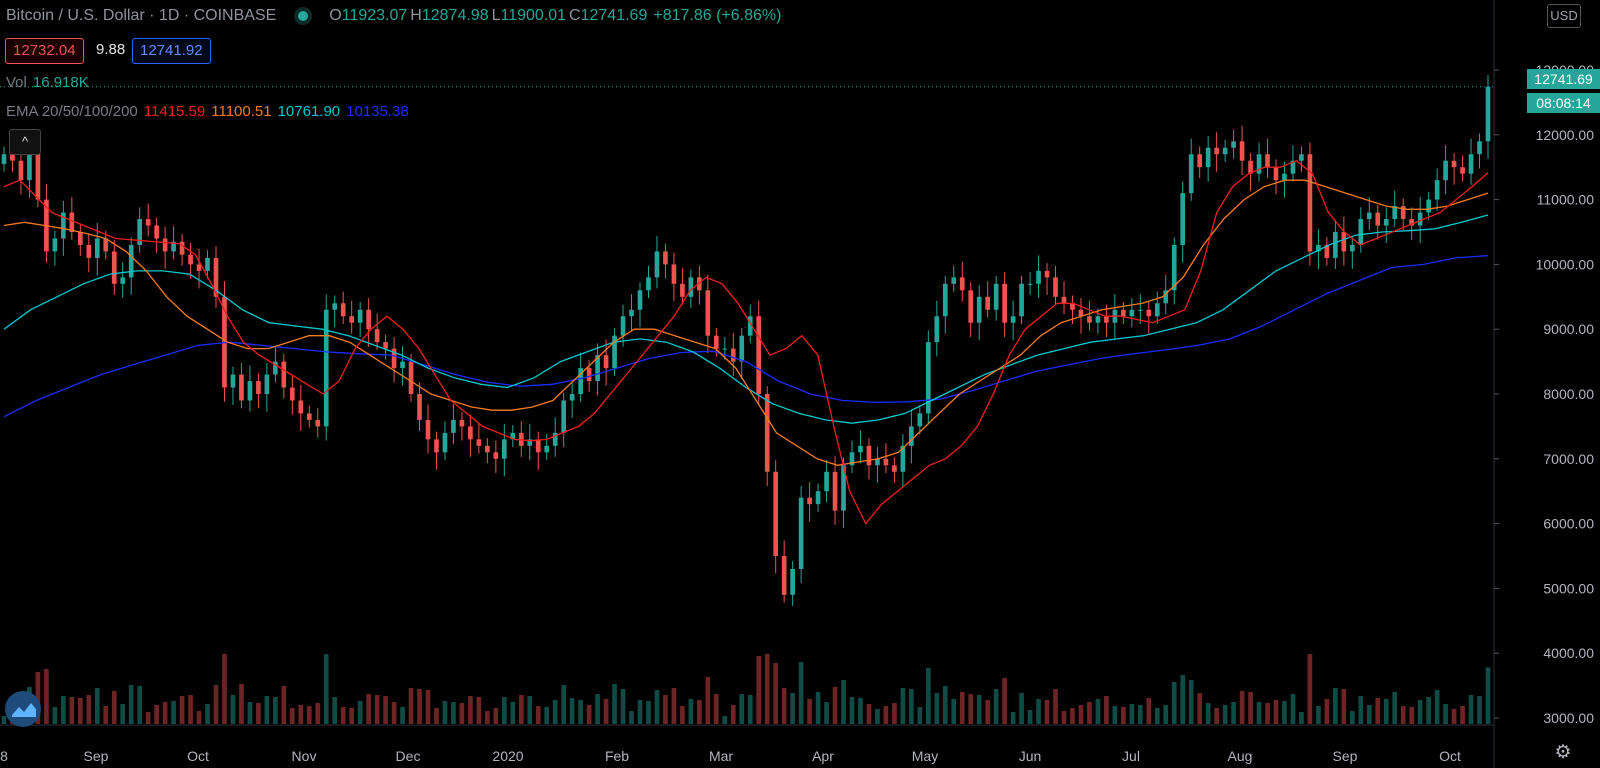 Image resolution: width=1600 pixels, height=768 pixels. What do you see at coordinates (44, 51) in the screenshot?
I see `sell-price-button: 12732.04` at bounding box center [44, 51].